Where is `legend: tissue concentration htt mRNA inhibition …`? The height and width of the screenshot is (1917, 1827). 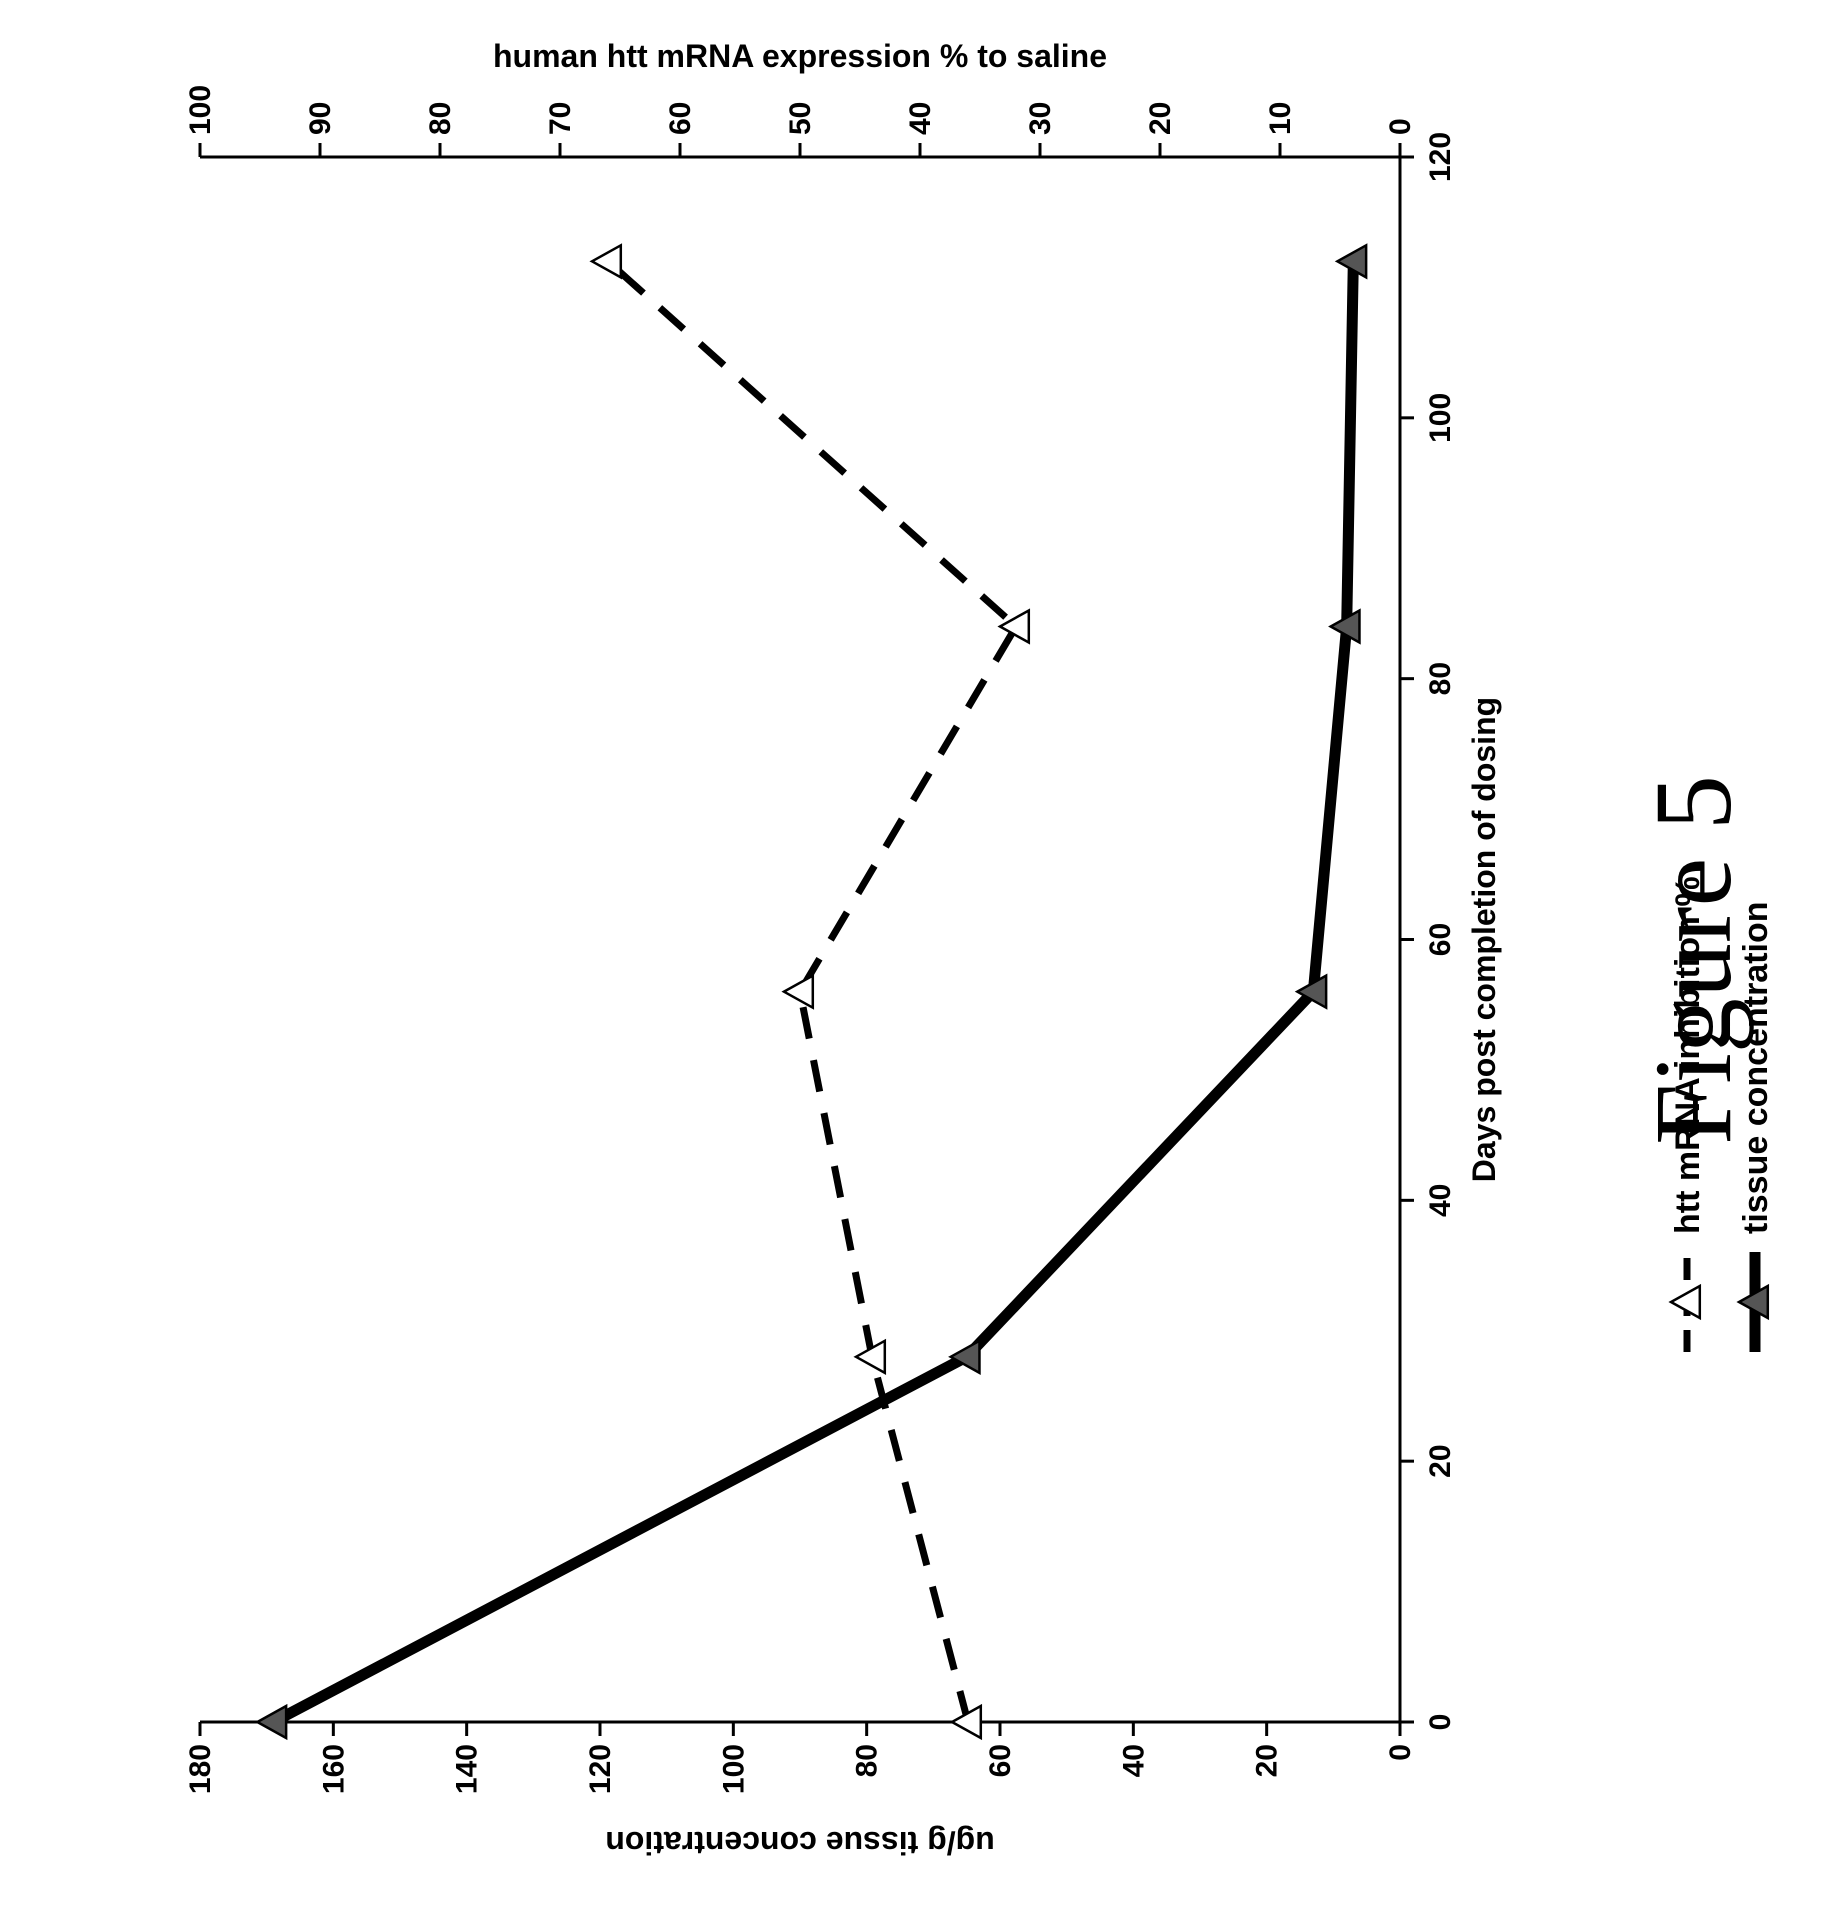 legend: tissue concentration htt mRNA inhibition … is located at coordinates (1721, 1114).